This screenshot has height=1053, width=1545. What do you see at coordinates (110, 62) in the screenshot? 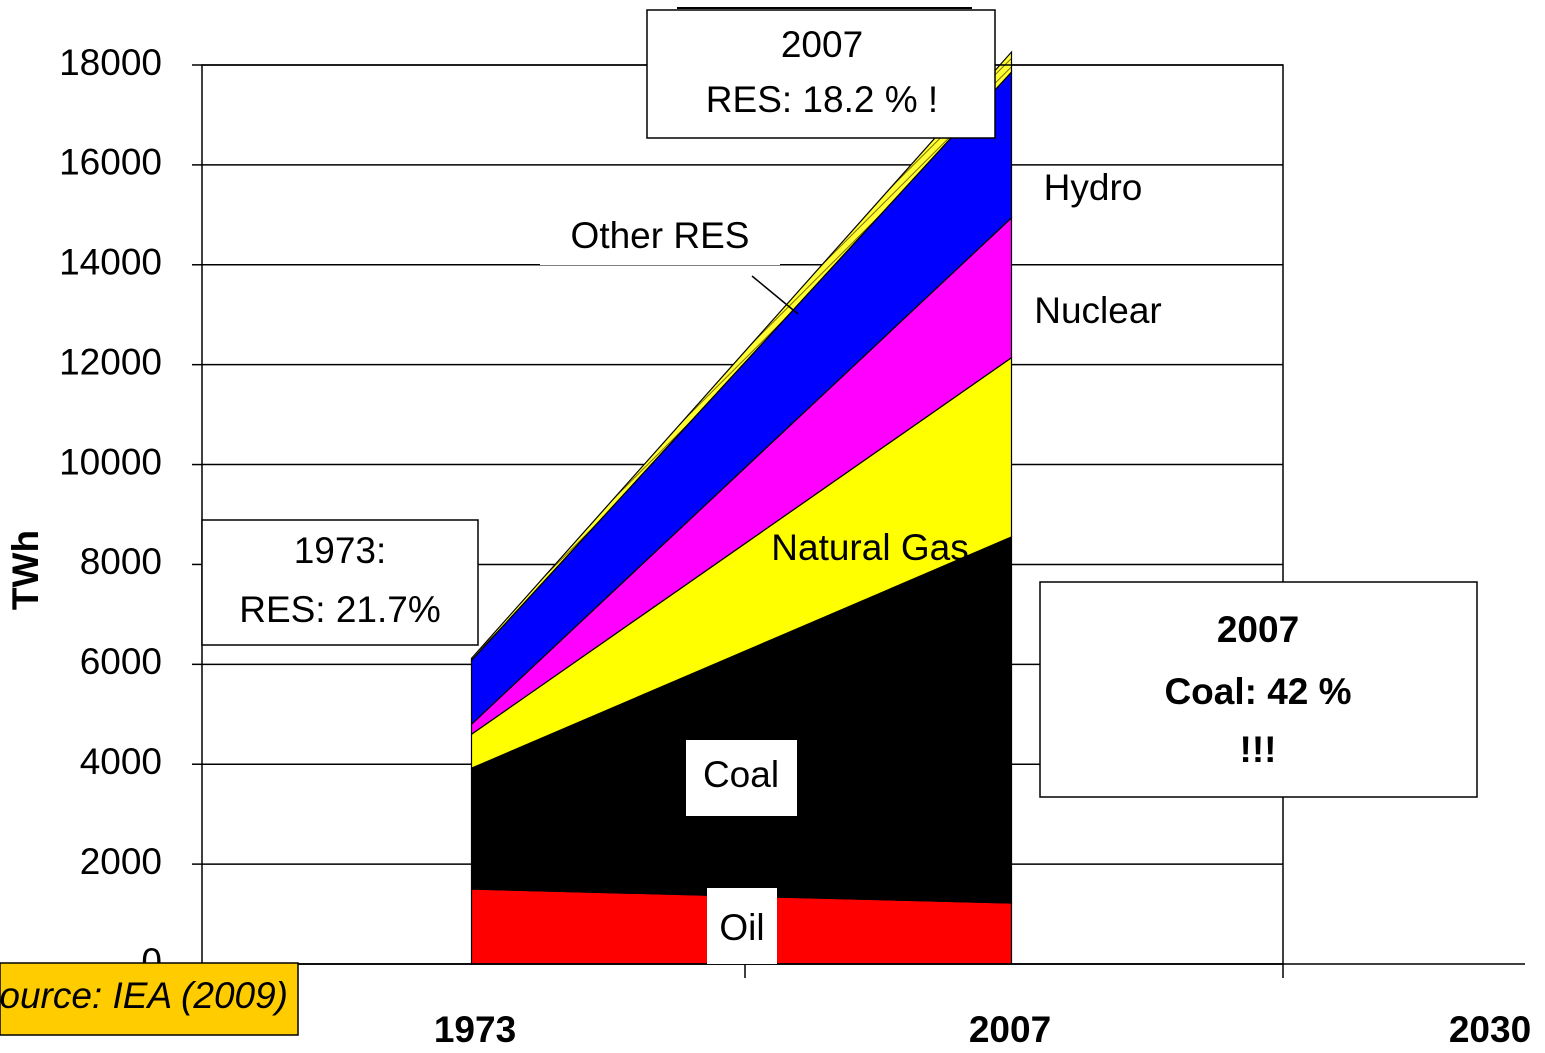
I see `y-tick-label: 18000` at bounding box center [110, 62].